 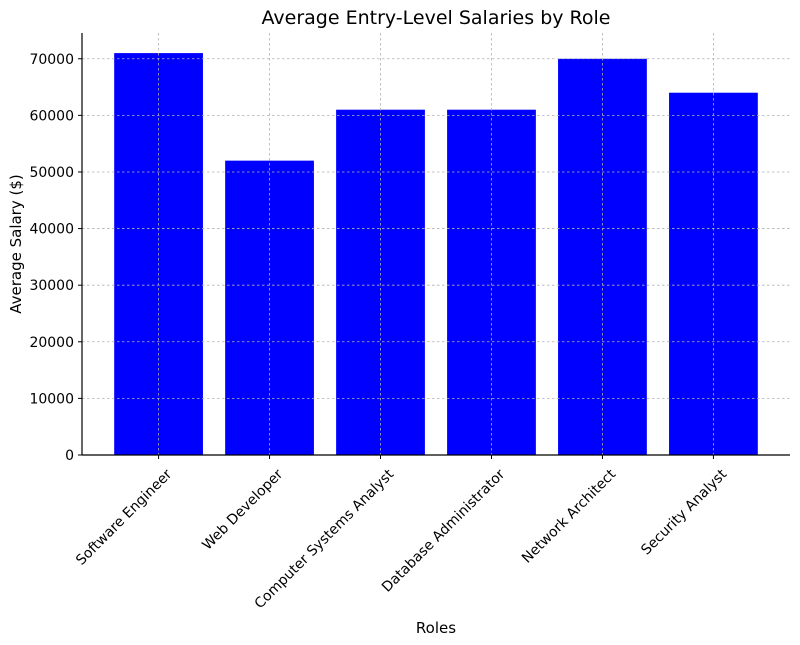 I want to click on chart-title: Average Entry-Level Salaries by Role, so click(x=436, y=18).